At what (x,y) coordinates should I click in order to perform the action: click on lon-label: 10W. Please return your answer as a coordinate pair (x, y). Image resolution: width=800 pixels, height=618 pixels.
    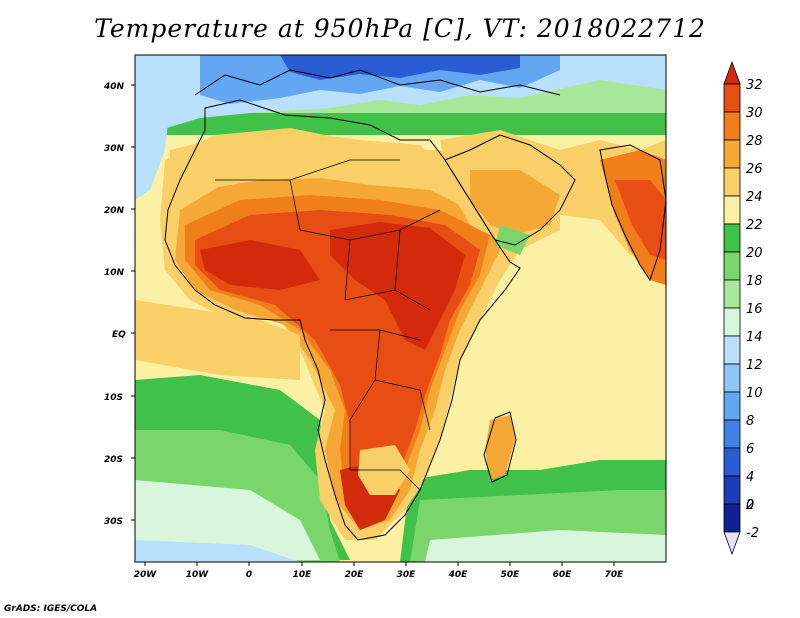
    Looking at the image, I should click on (198, 575).